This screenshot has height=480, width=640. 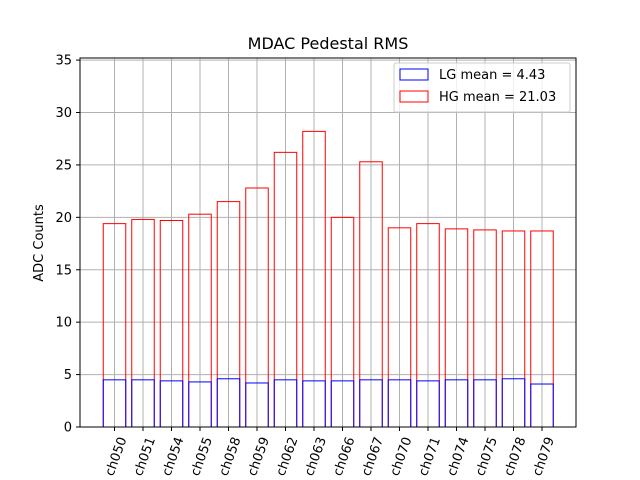 What do you see at coordinates (63, 270) in the screenshot?
I see `y-tick-label: 15` at bounding box center [63, 270].